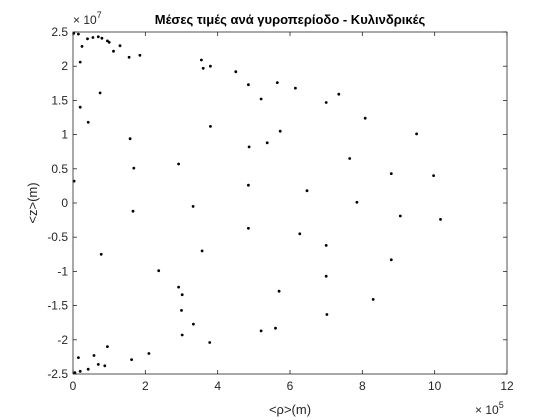 Image resolution: width=560 pixels, height=420 pixels. I want to click on x-exponent-base: × 10, so click(487, 410).